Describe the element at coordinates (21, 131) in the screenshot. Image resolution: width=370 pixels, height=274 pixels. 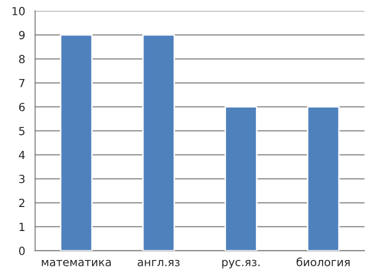
I see `y-tick-label: 5` at that location.